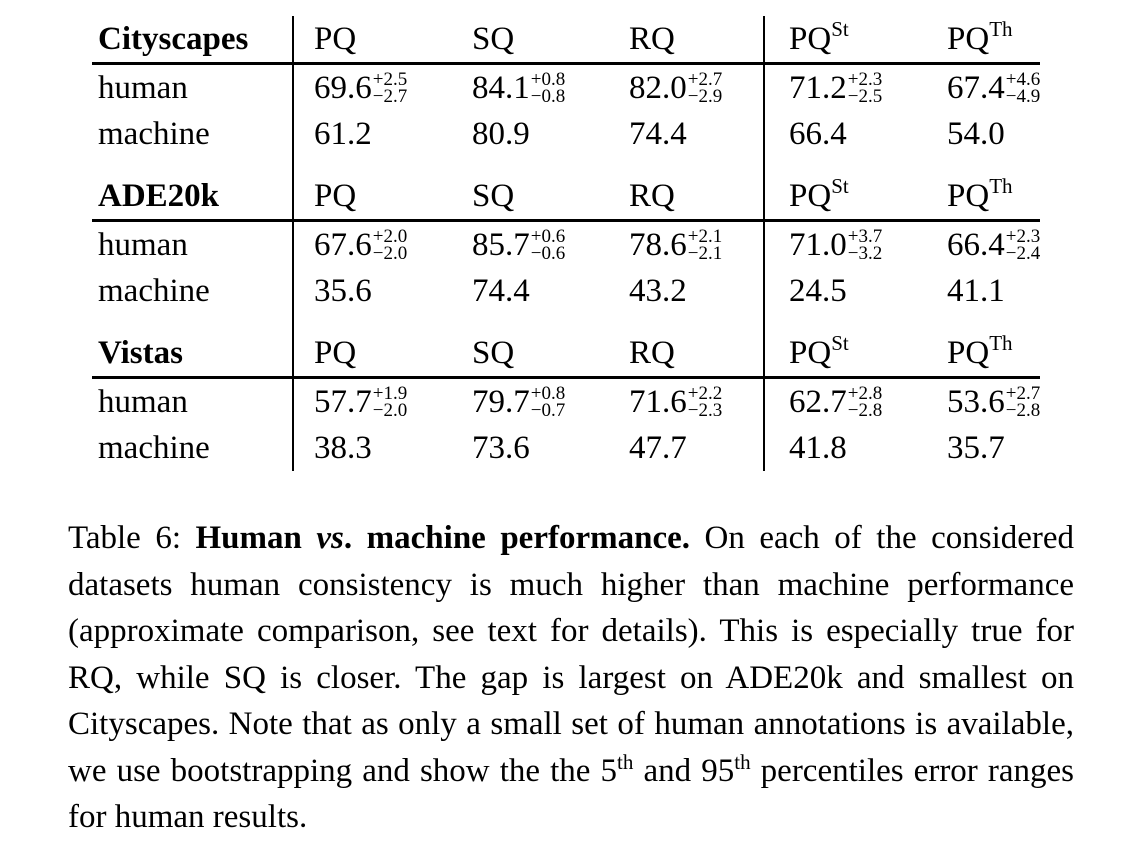  I want to click on error-plus: +1.9, so click(390, 393).